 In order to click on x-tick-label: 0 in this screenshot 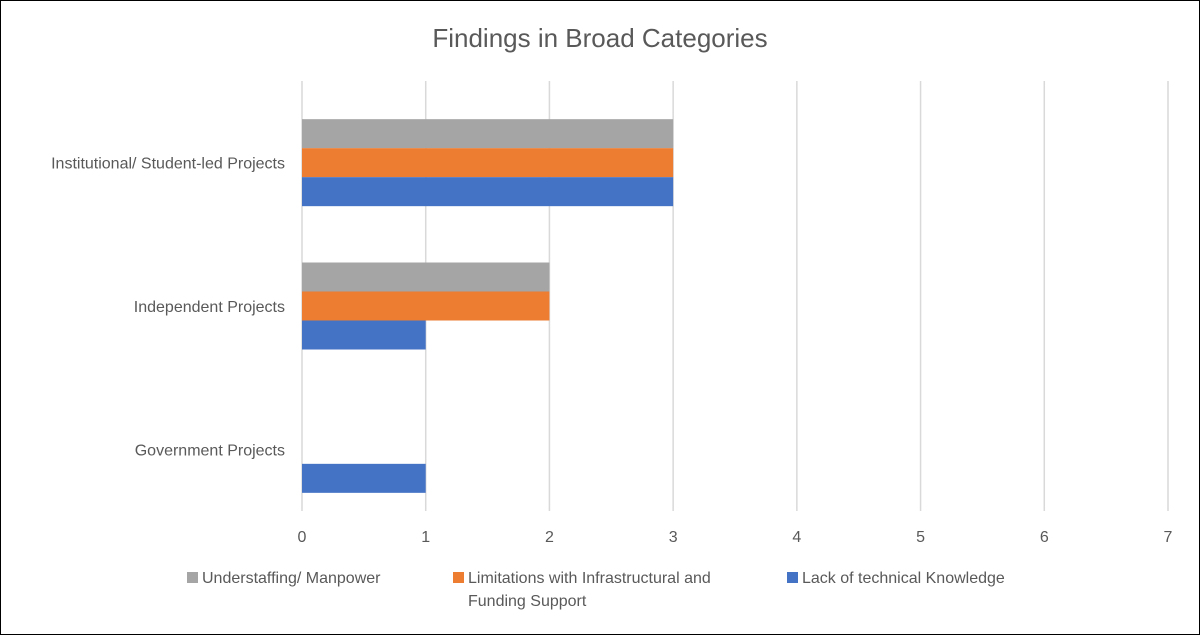, I will do `click(302, 537)`.